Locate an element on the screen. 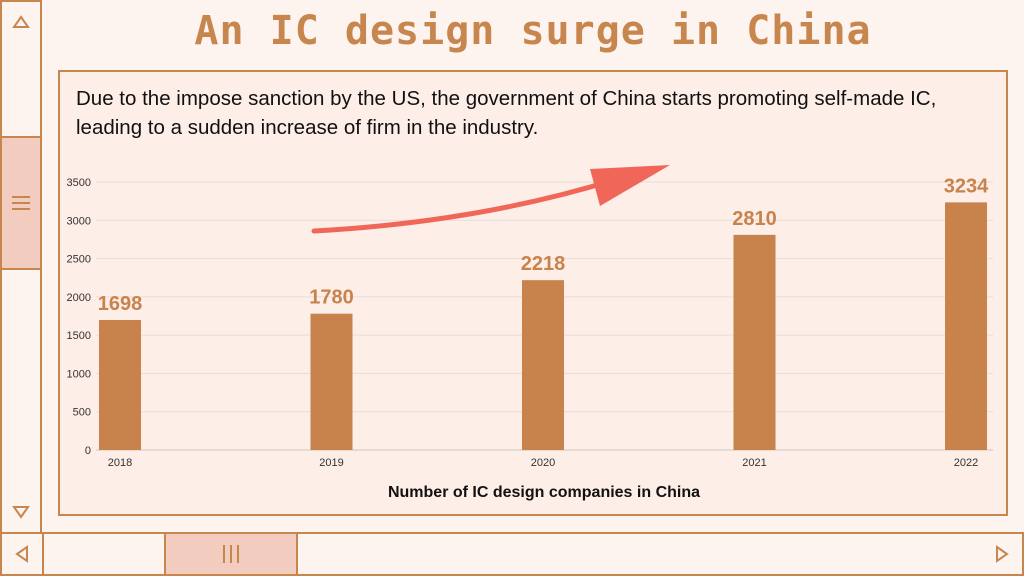 The image size is (1024, 576). y-axis-ticks: 0 500 1000 1500 2000 2500 3000 3500 is located at coordinates (79, 317).